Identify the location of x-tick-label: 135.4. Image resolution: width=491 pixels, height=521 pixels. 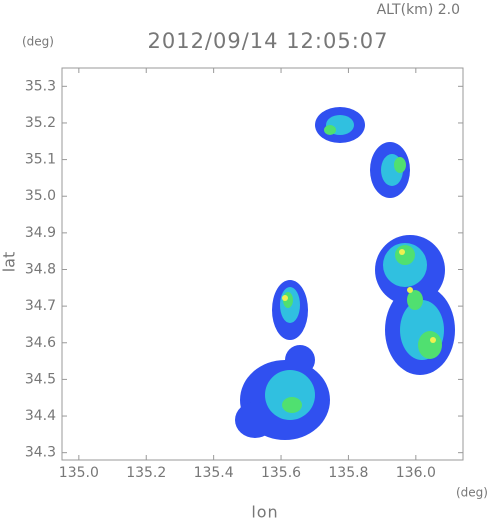
(214, 473).